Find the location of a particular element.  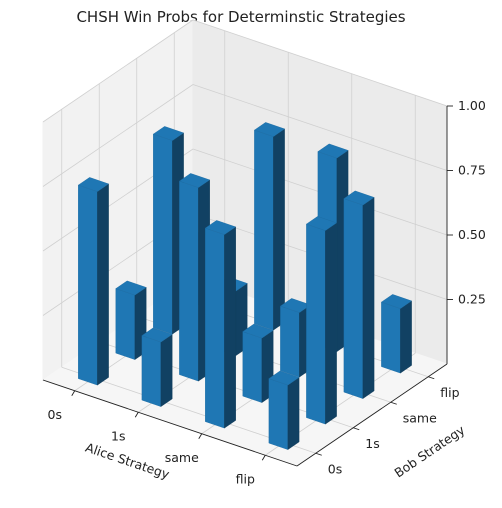

y-tick-label-1s: 1s is located at coordinates (372, 443).